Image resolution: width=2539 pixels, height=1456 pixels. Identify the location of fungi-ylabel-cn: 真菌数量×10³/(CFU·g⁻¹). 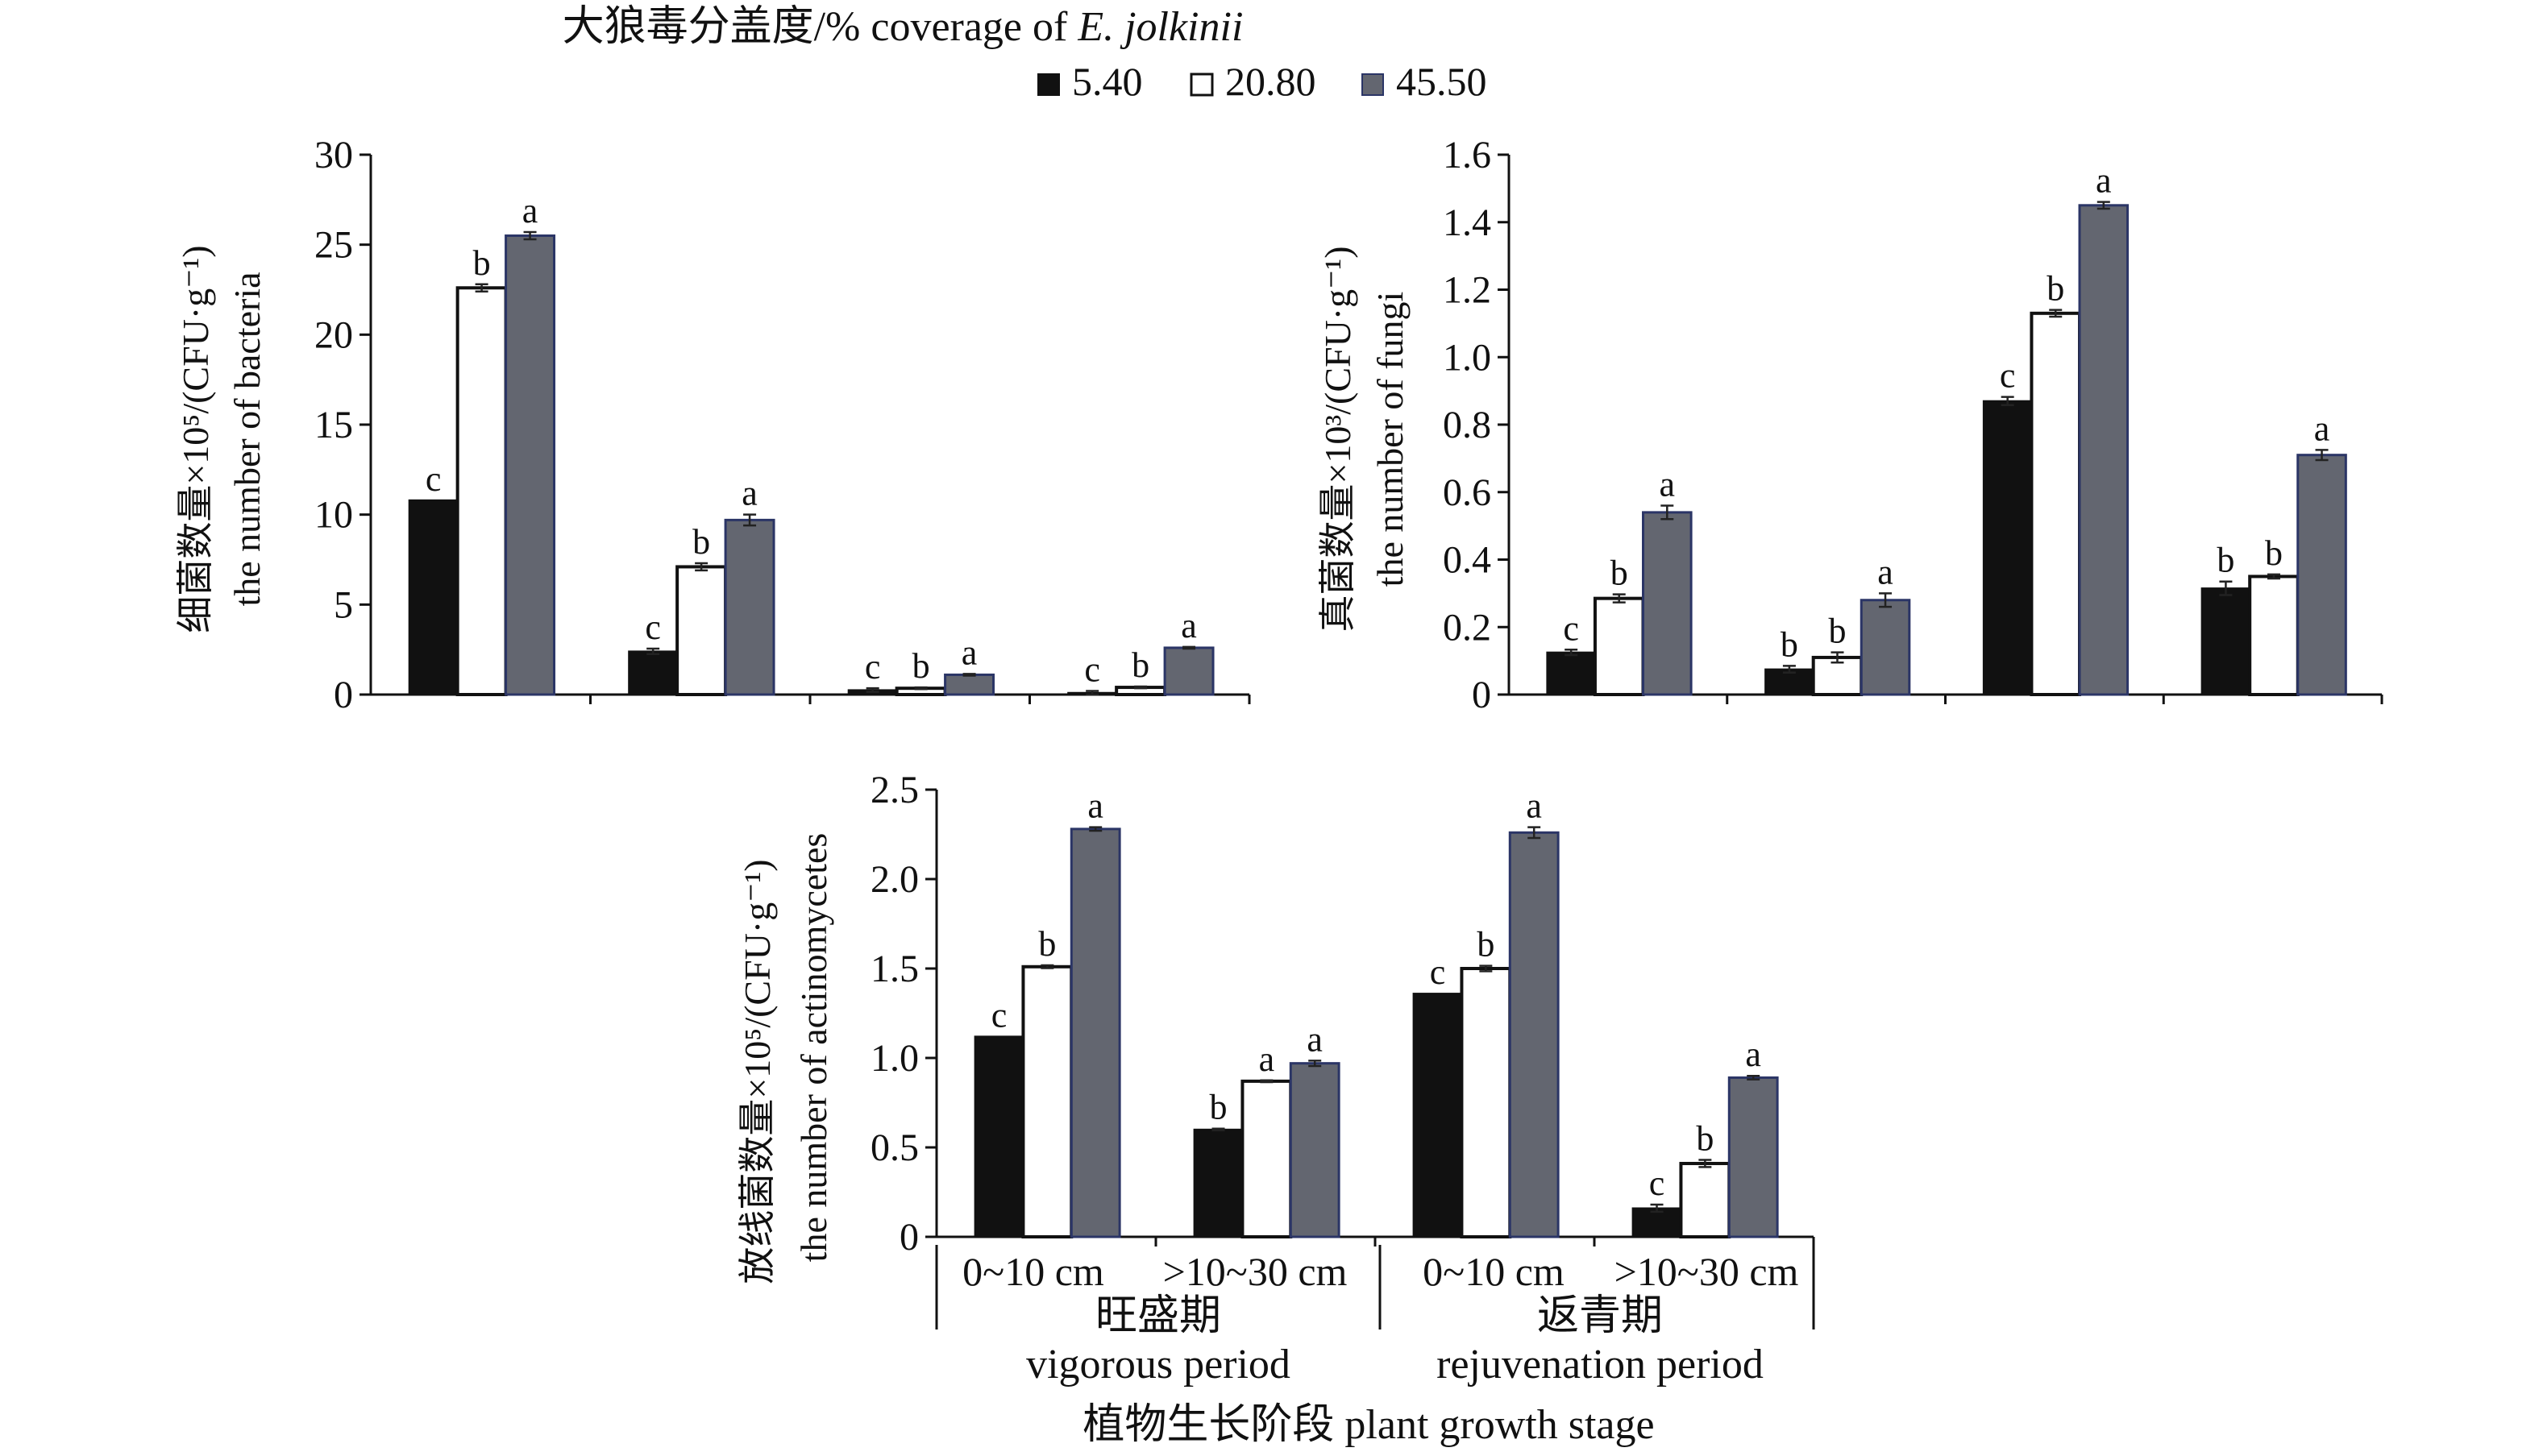
(1337, 439).